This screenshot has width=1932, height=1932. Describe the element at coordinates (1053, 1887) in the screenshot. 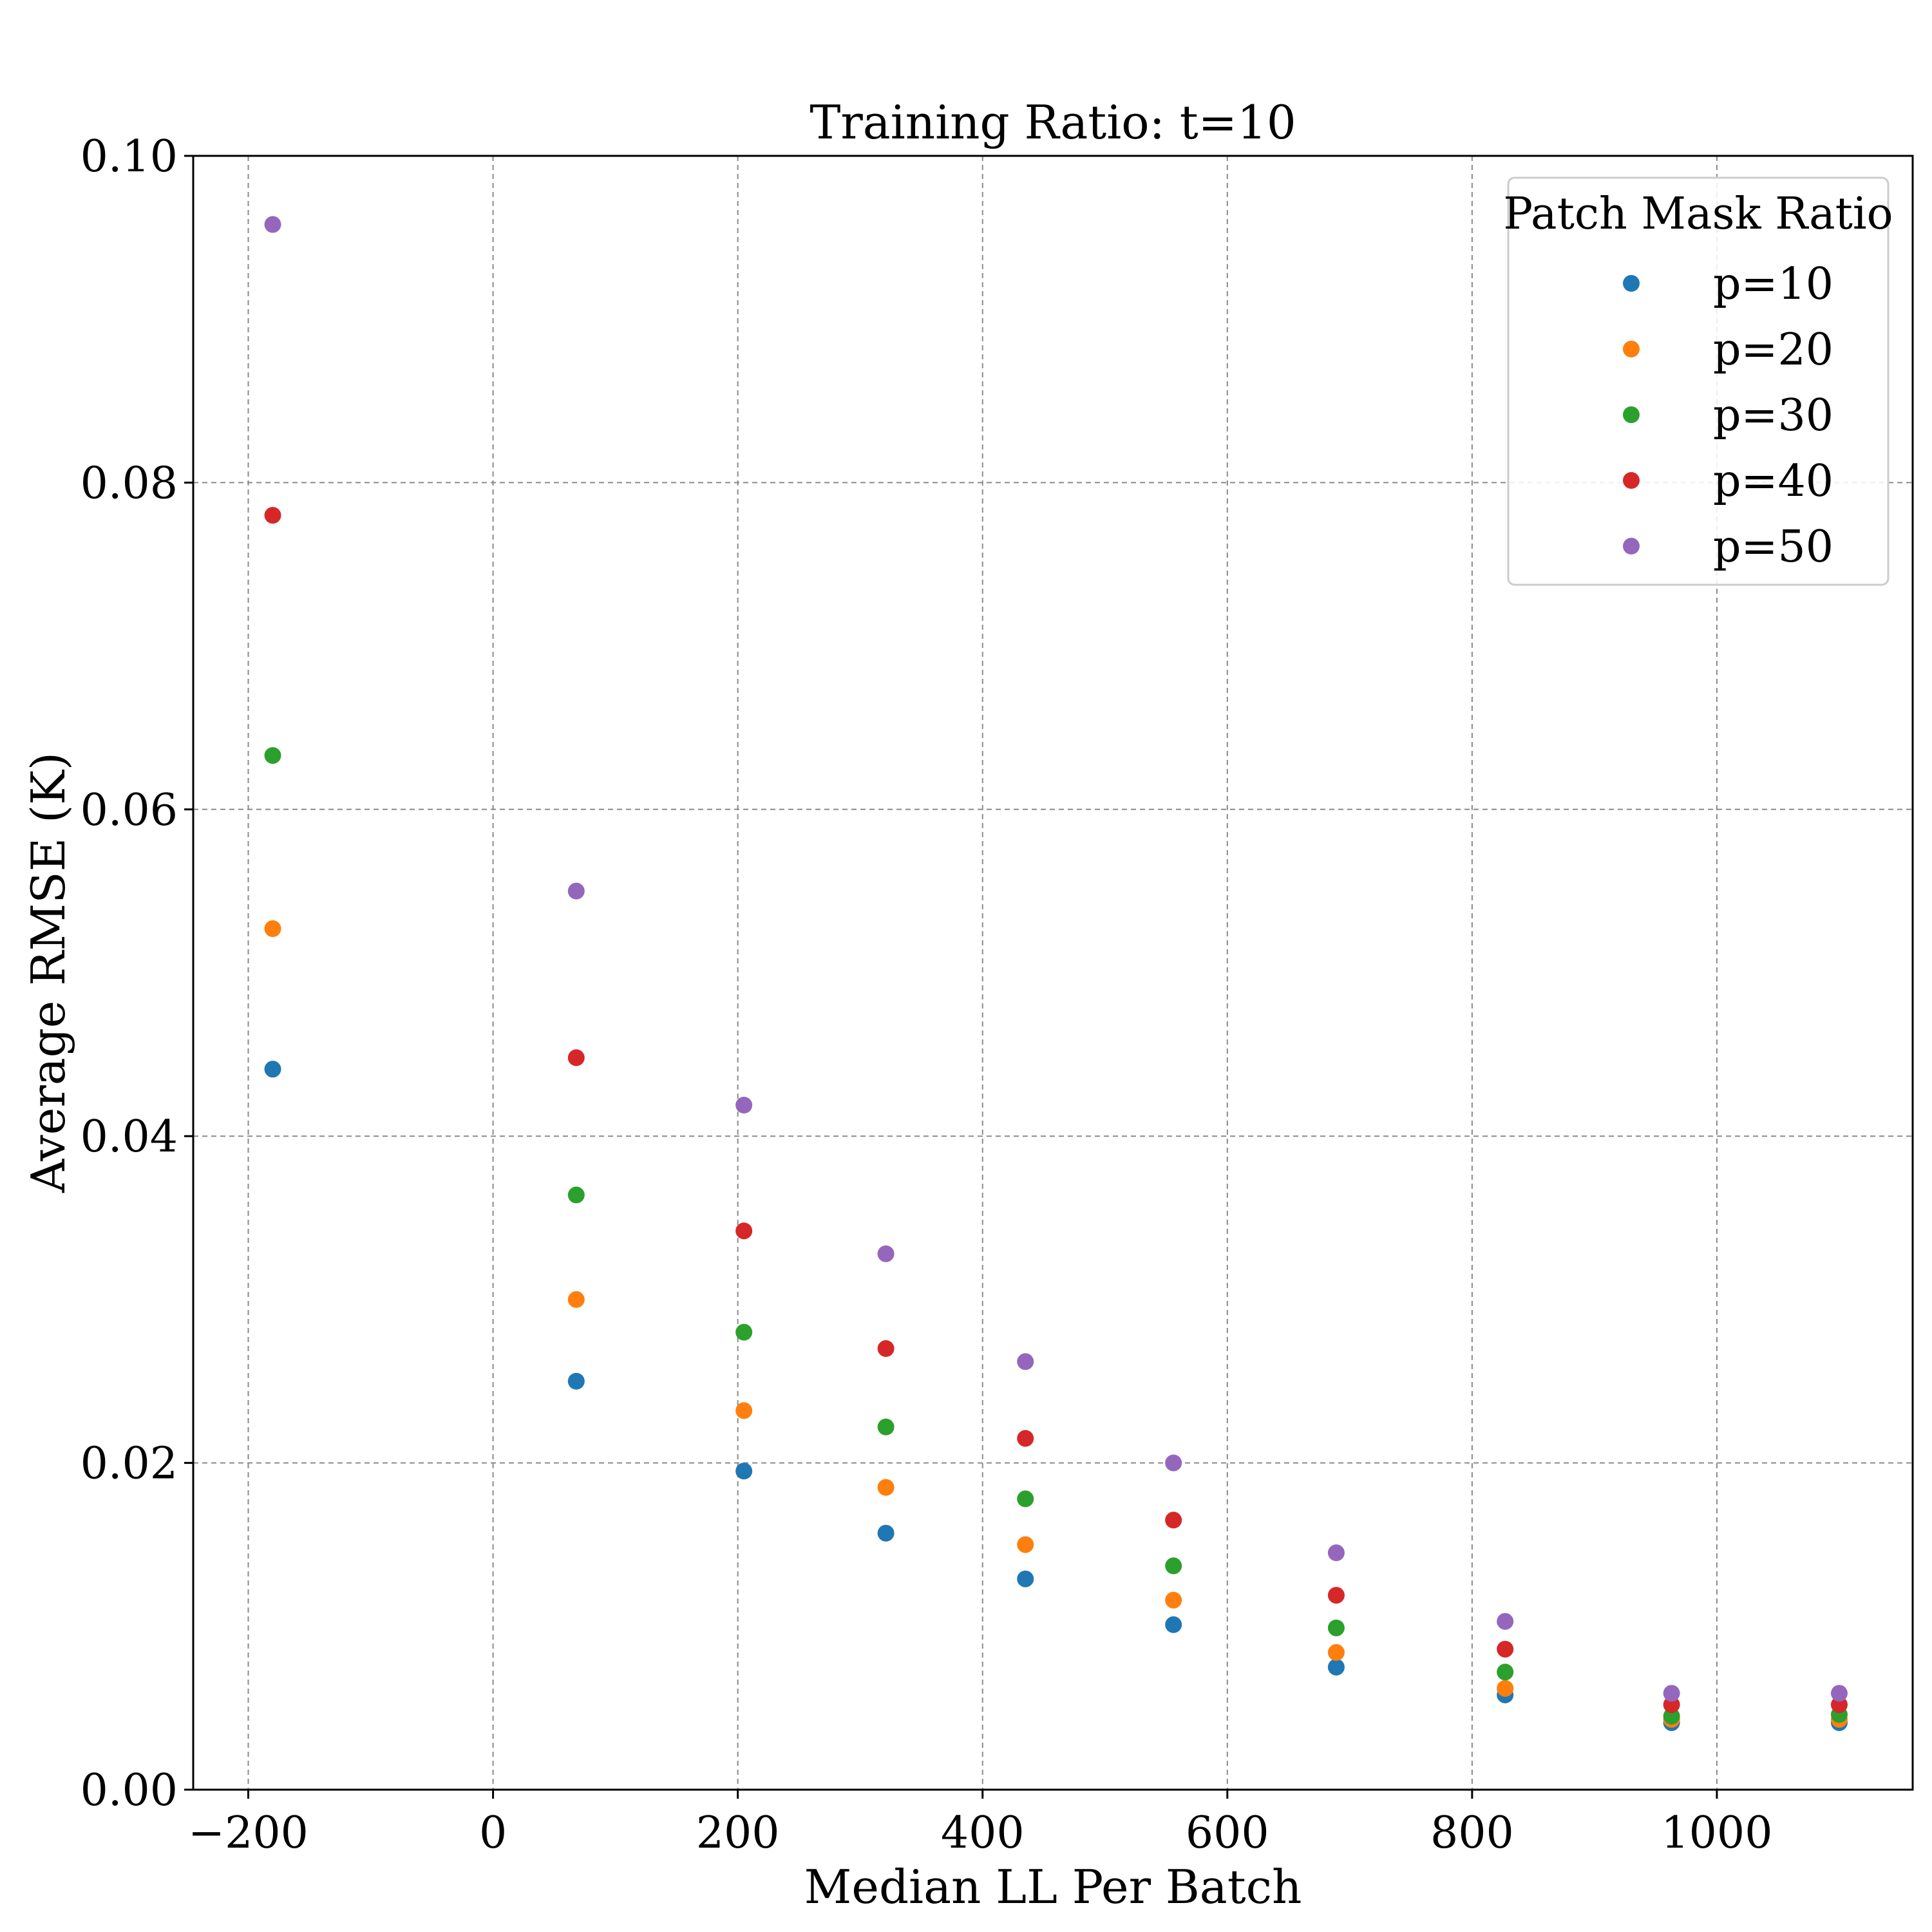

I see `x-axis-label: Median LL Per Batch` at that location.